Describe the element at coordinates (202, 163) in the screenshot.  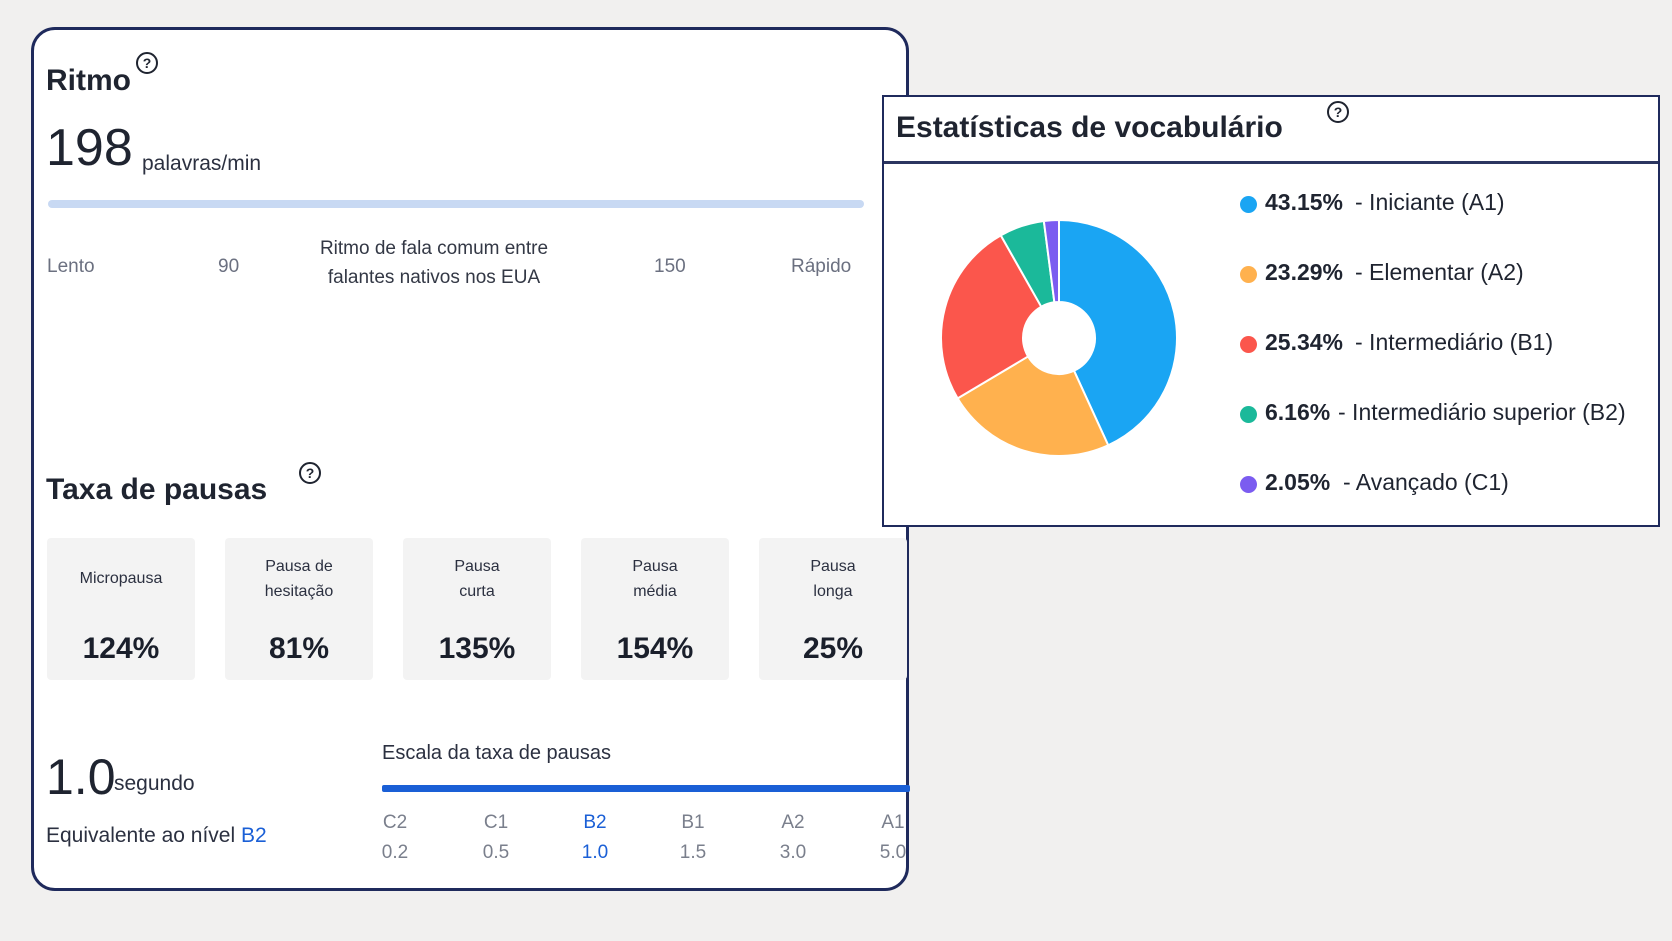
I see `ritmo-unit: palavras/min` at that location.